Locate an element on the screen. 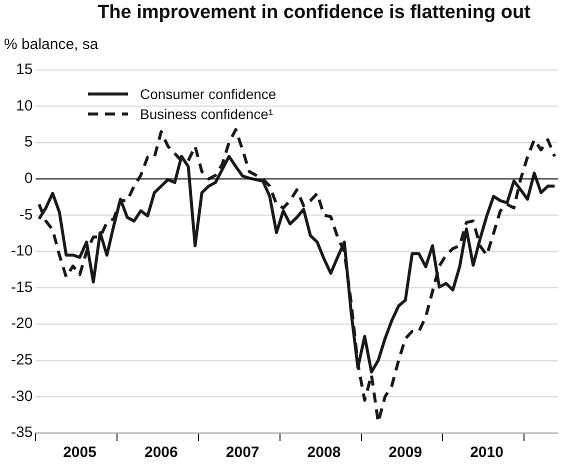  y-tick-label: 0 is located at coordinates (28, 179).